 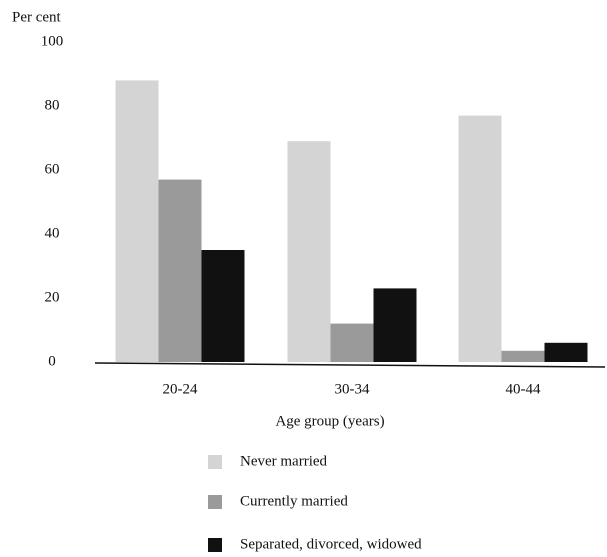 What do you see at coordinates (331, 544) in the screenshot?
I see `legend-label: Separated, divorced, widowed` at bounding box center [331, 544].